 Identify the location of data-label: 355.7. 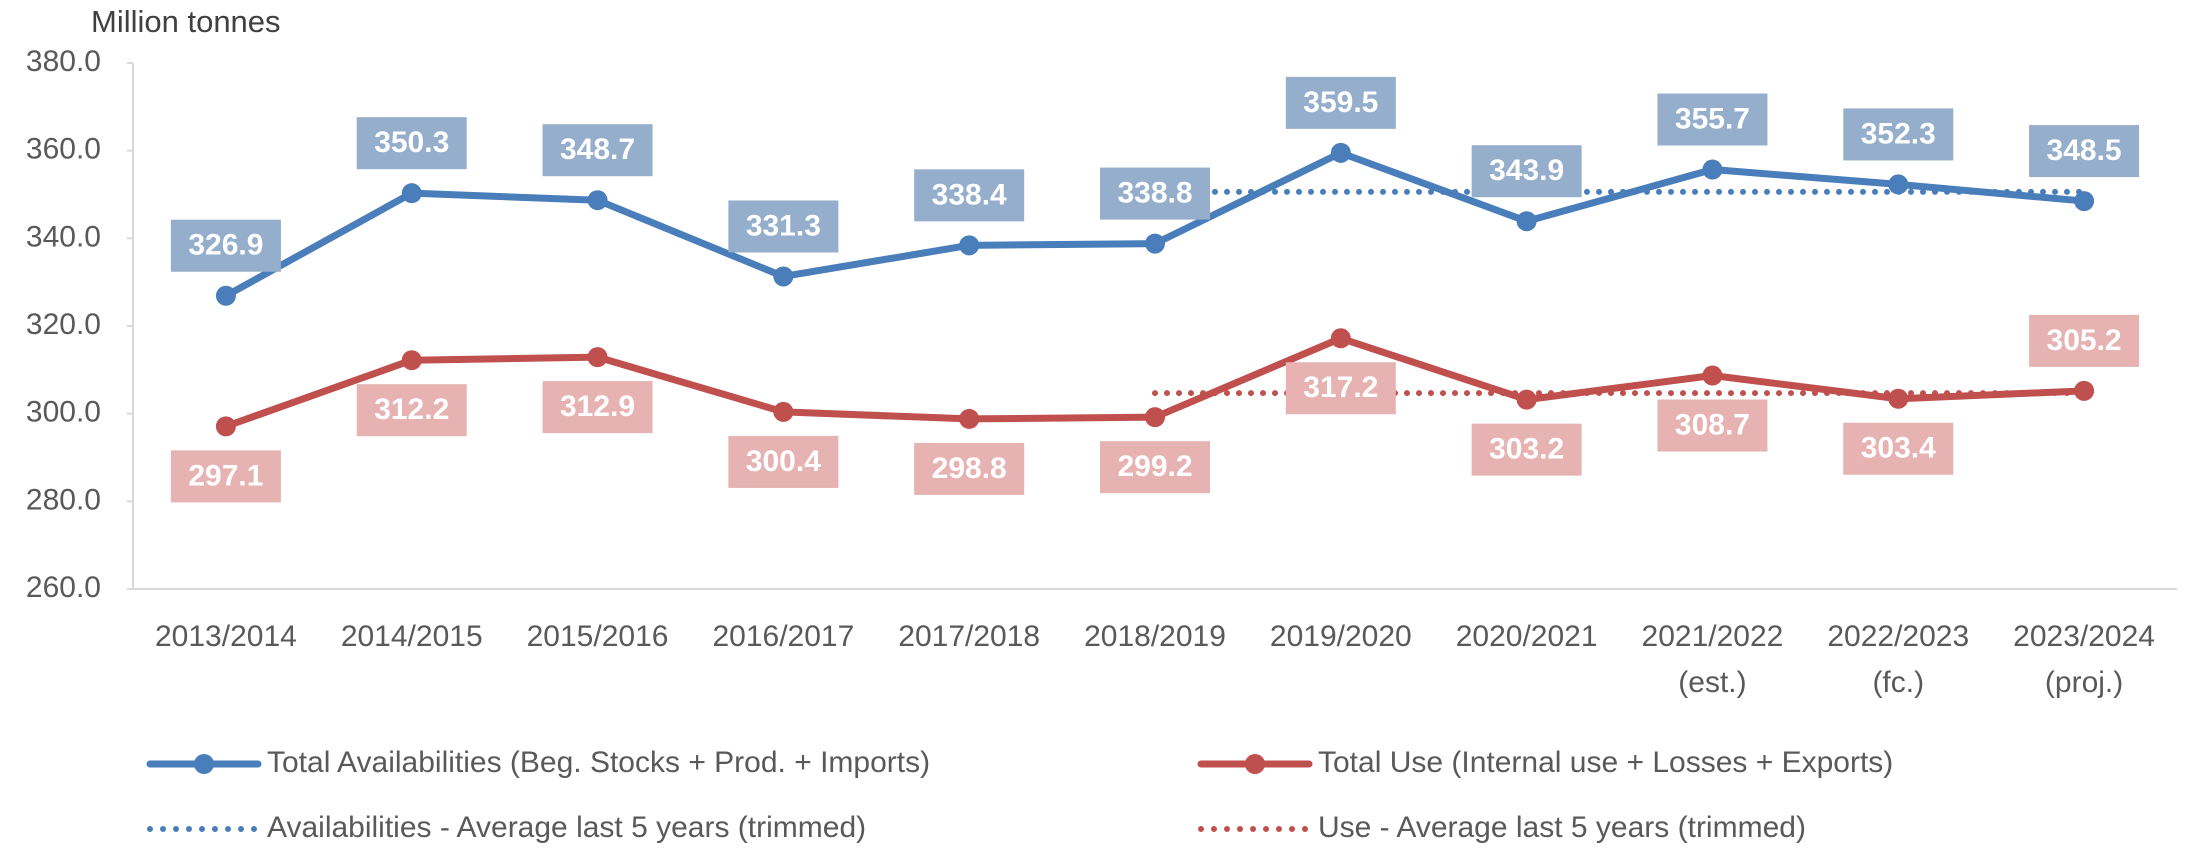
(1712, 118).